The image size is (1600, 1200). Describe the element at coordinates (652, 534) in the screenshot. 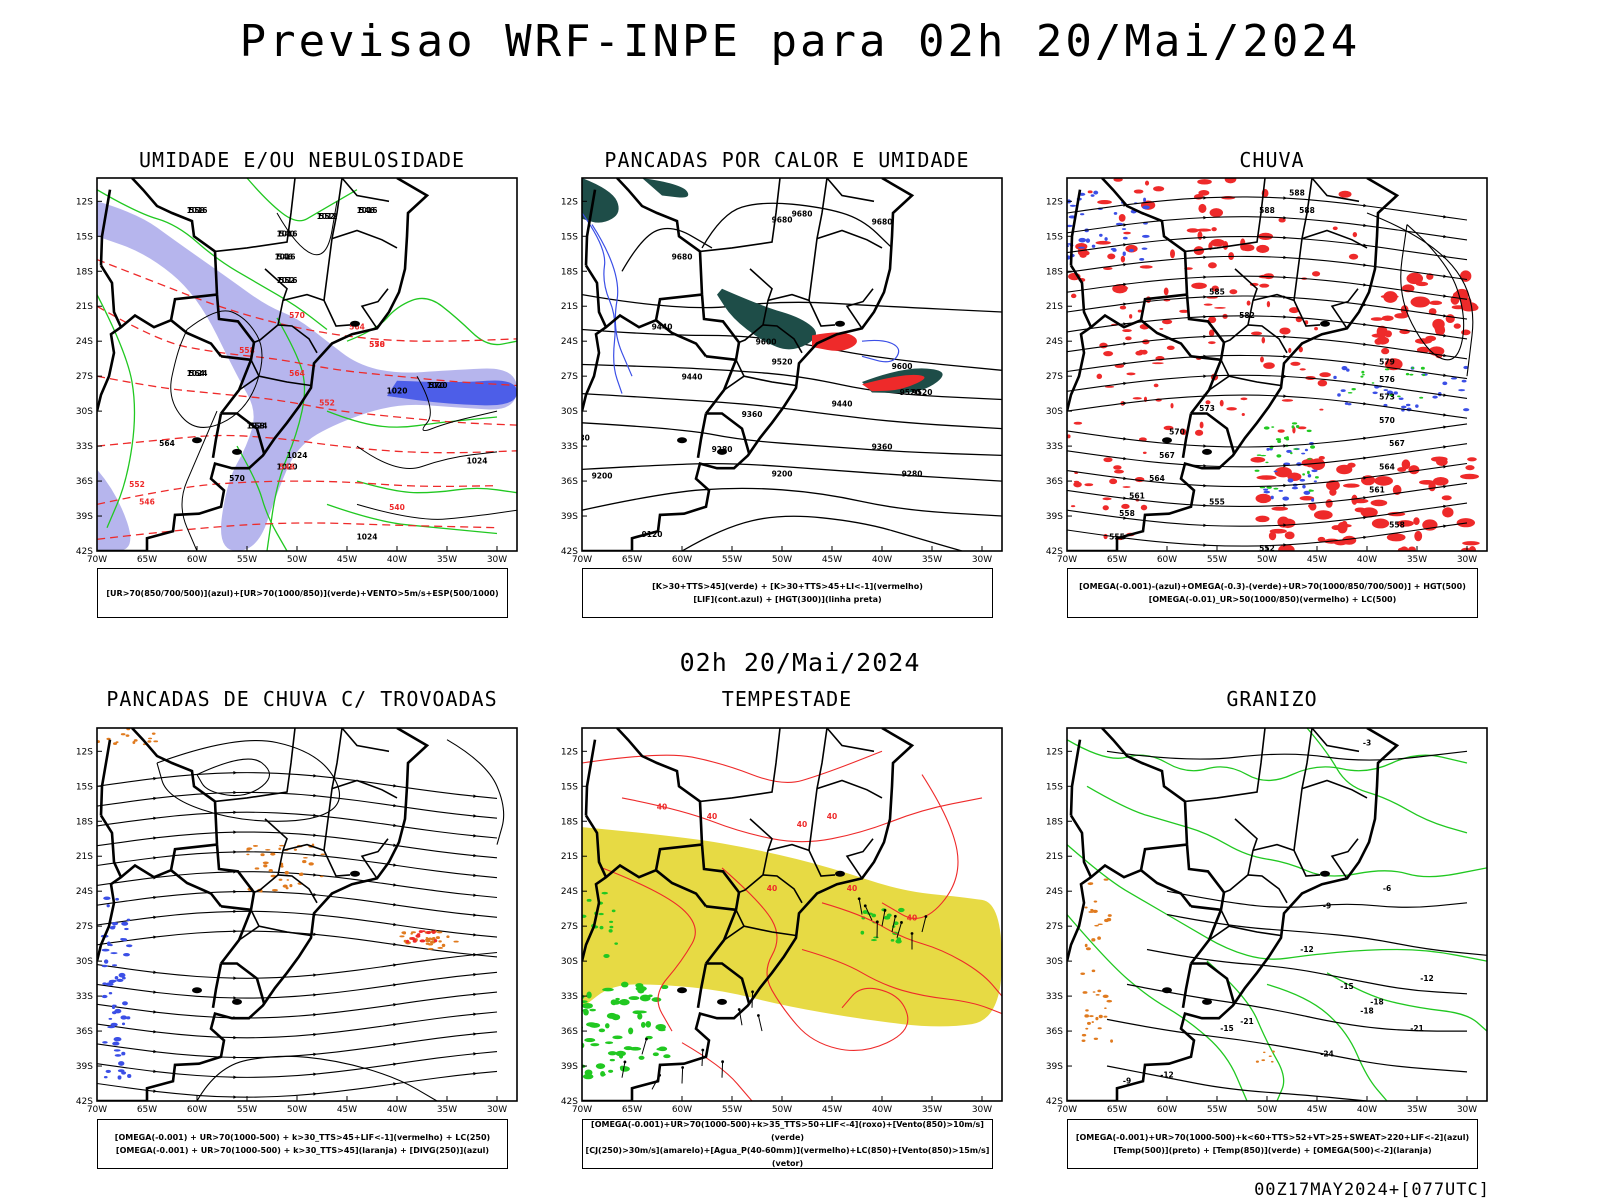

I see `hgt-label: 9120` at that location.